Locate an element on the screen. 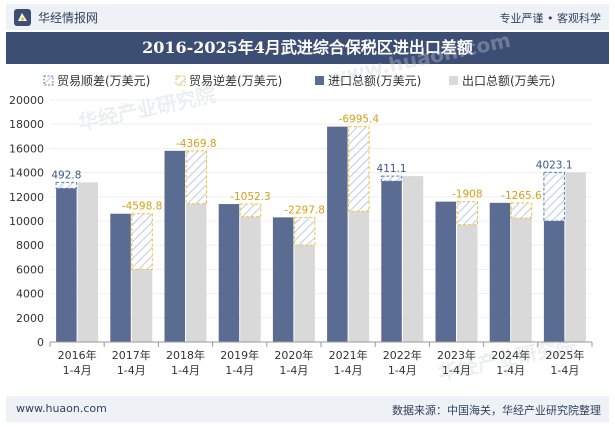 This screenshot has height=427, width=615. y-tick-label: 18000 is located at coordinates (26, 124).